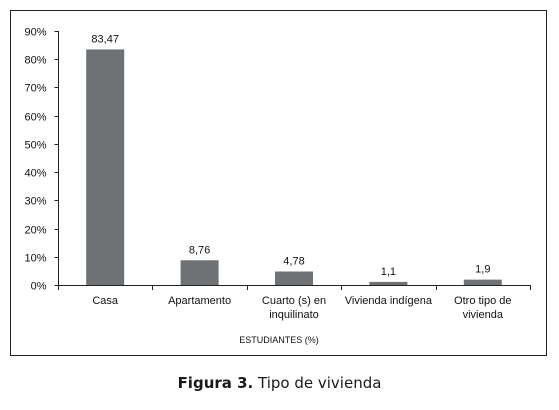  What do you see at coordinates (35, 259) in the screenshot?
I see `y-tick-label: 10%` at bounding box center [35, 259].